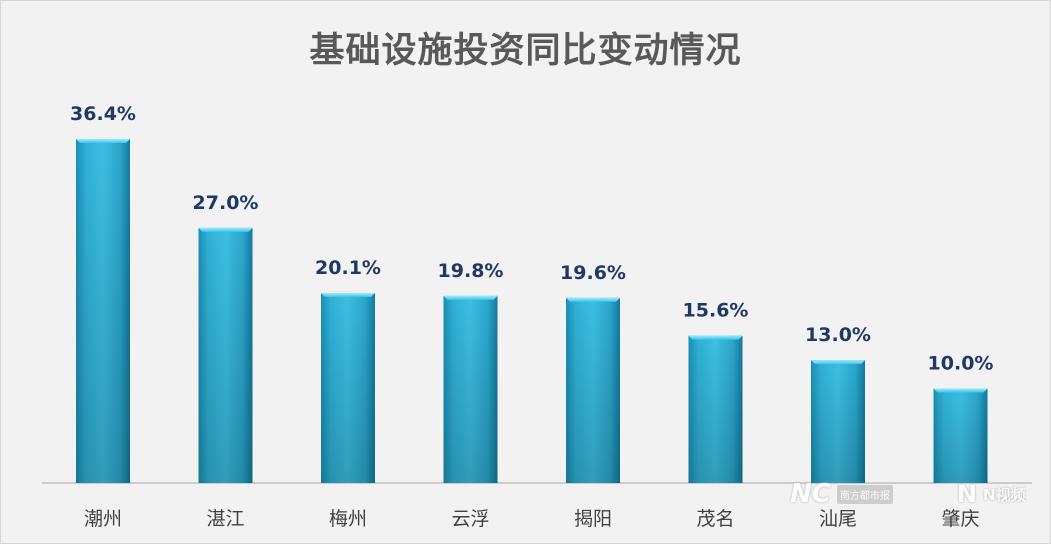 This screenshot has height=544, width=1051. What do you see at coordinates (471, 271) in the screenshot?
I see `value-label-4: 19.8%` at bounding box center [471, 271].